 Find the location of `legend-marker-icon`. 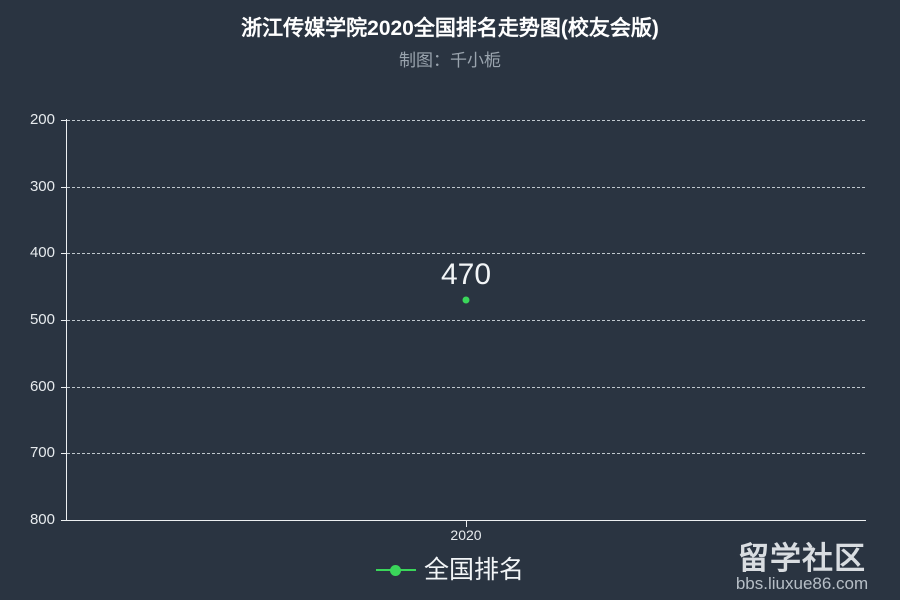

legend-marker-icon is located at coordinates (395, 570).